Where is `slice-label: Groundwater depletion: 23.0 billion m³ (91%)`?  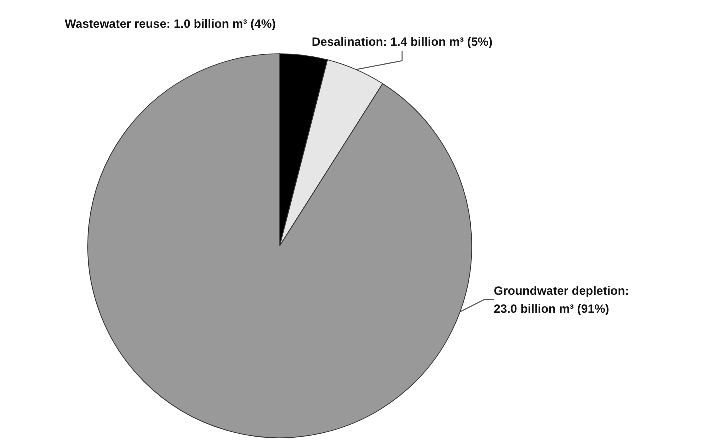 slice-label: Groundwater depletion: 23.0 billion m³ (91%) is located at coordinates (562, 300).